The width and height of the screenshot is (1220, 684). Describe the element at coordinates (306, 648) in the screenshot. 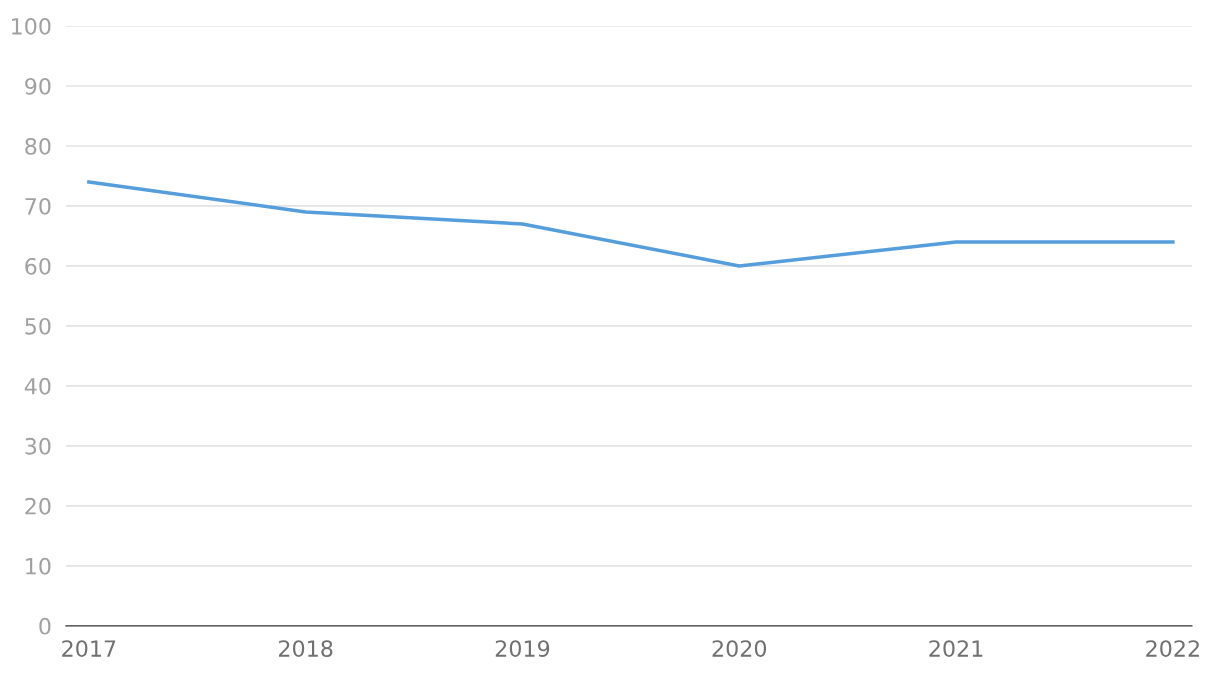

I see `x-tick-label: 2018` at that location.